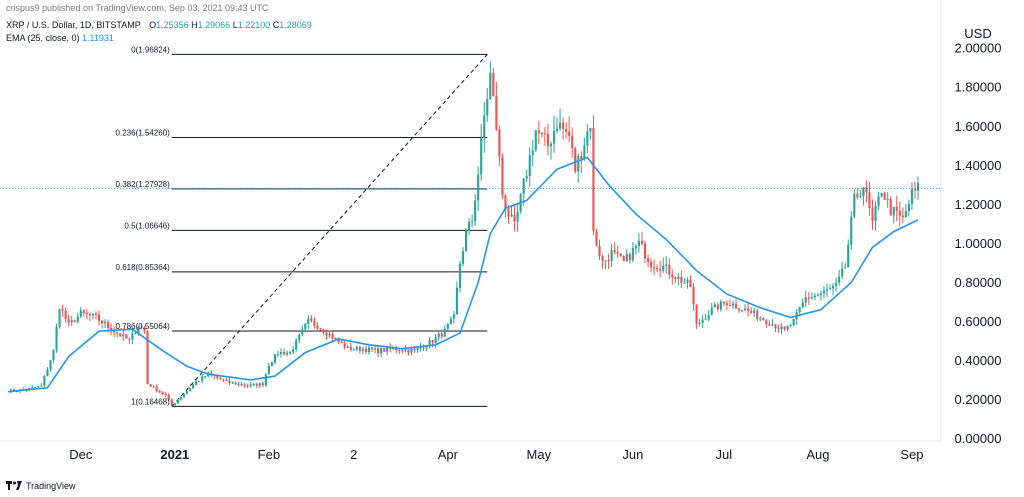 This screenshot has height=497, width=1024. Describe the element at coordinates (978, 204) in the screenshot. I see `price-tick-label: 1.20000` at that location.